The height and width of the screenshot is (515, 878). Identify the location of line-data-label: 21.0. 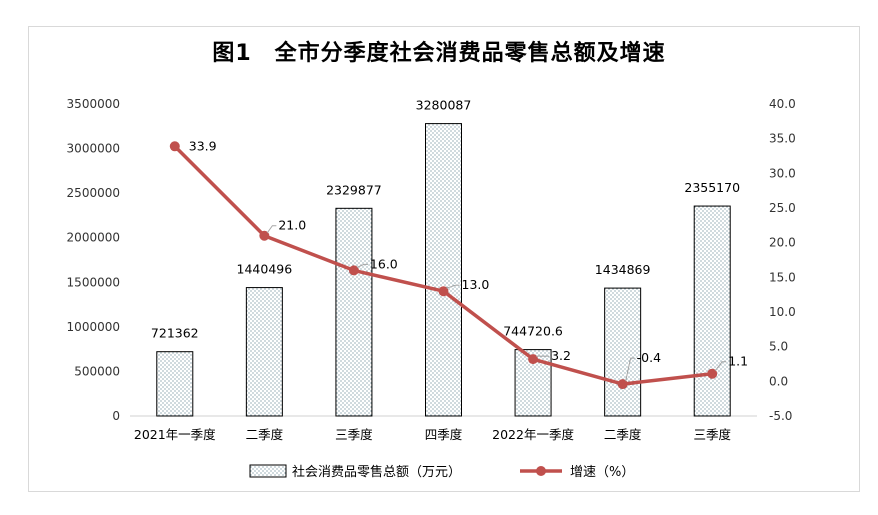
(292, 225).